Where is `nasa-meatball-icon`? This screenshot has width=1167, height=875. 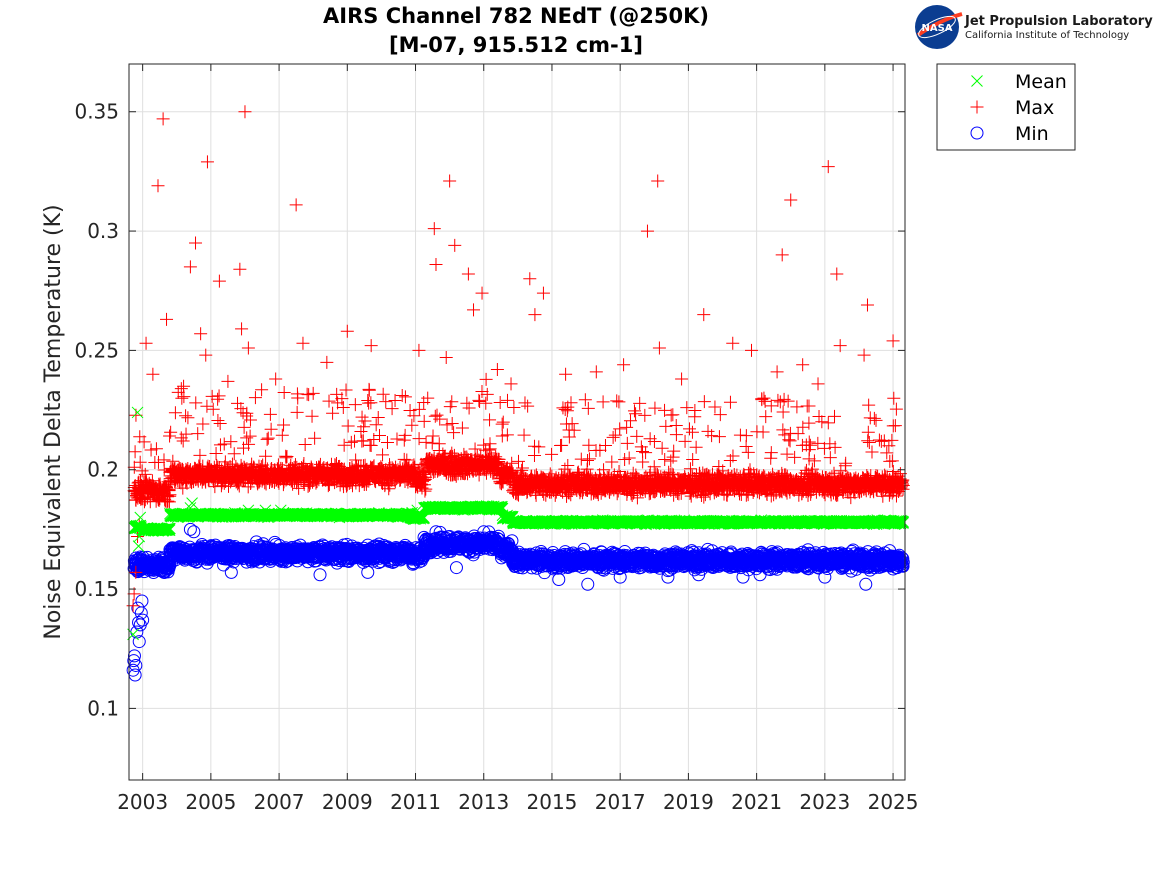 nasa-meatball-icon is located at coordinates (937, 27).